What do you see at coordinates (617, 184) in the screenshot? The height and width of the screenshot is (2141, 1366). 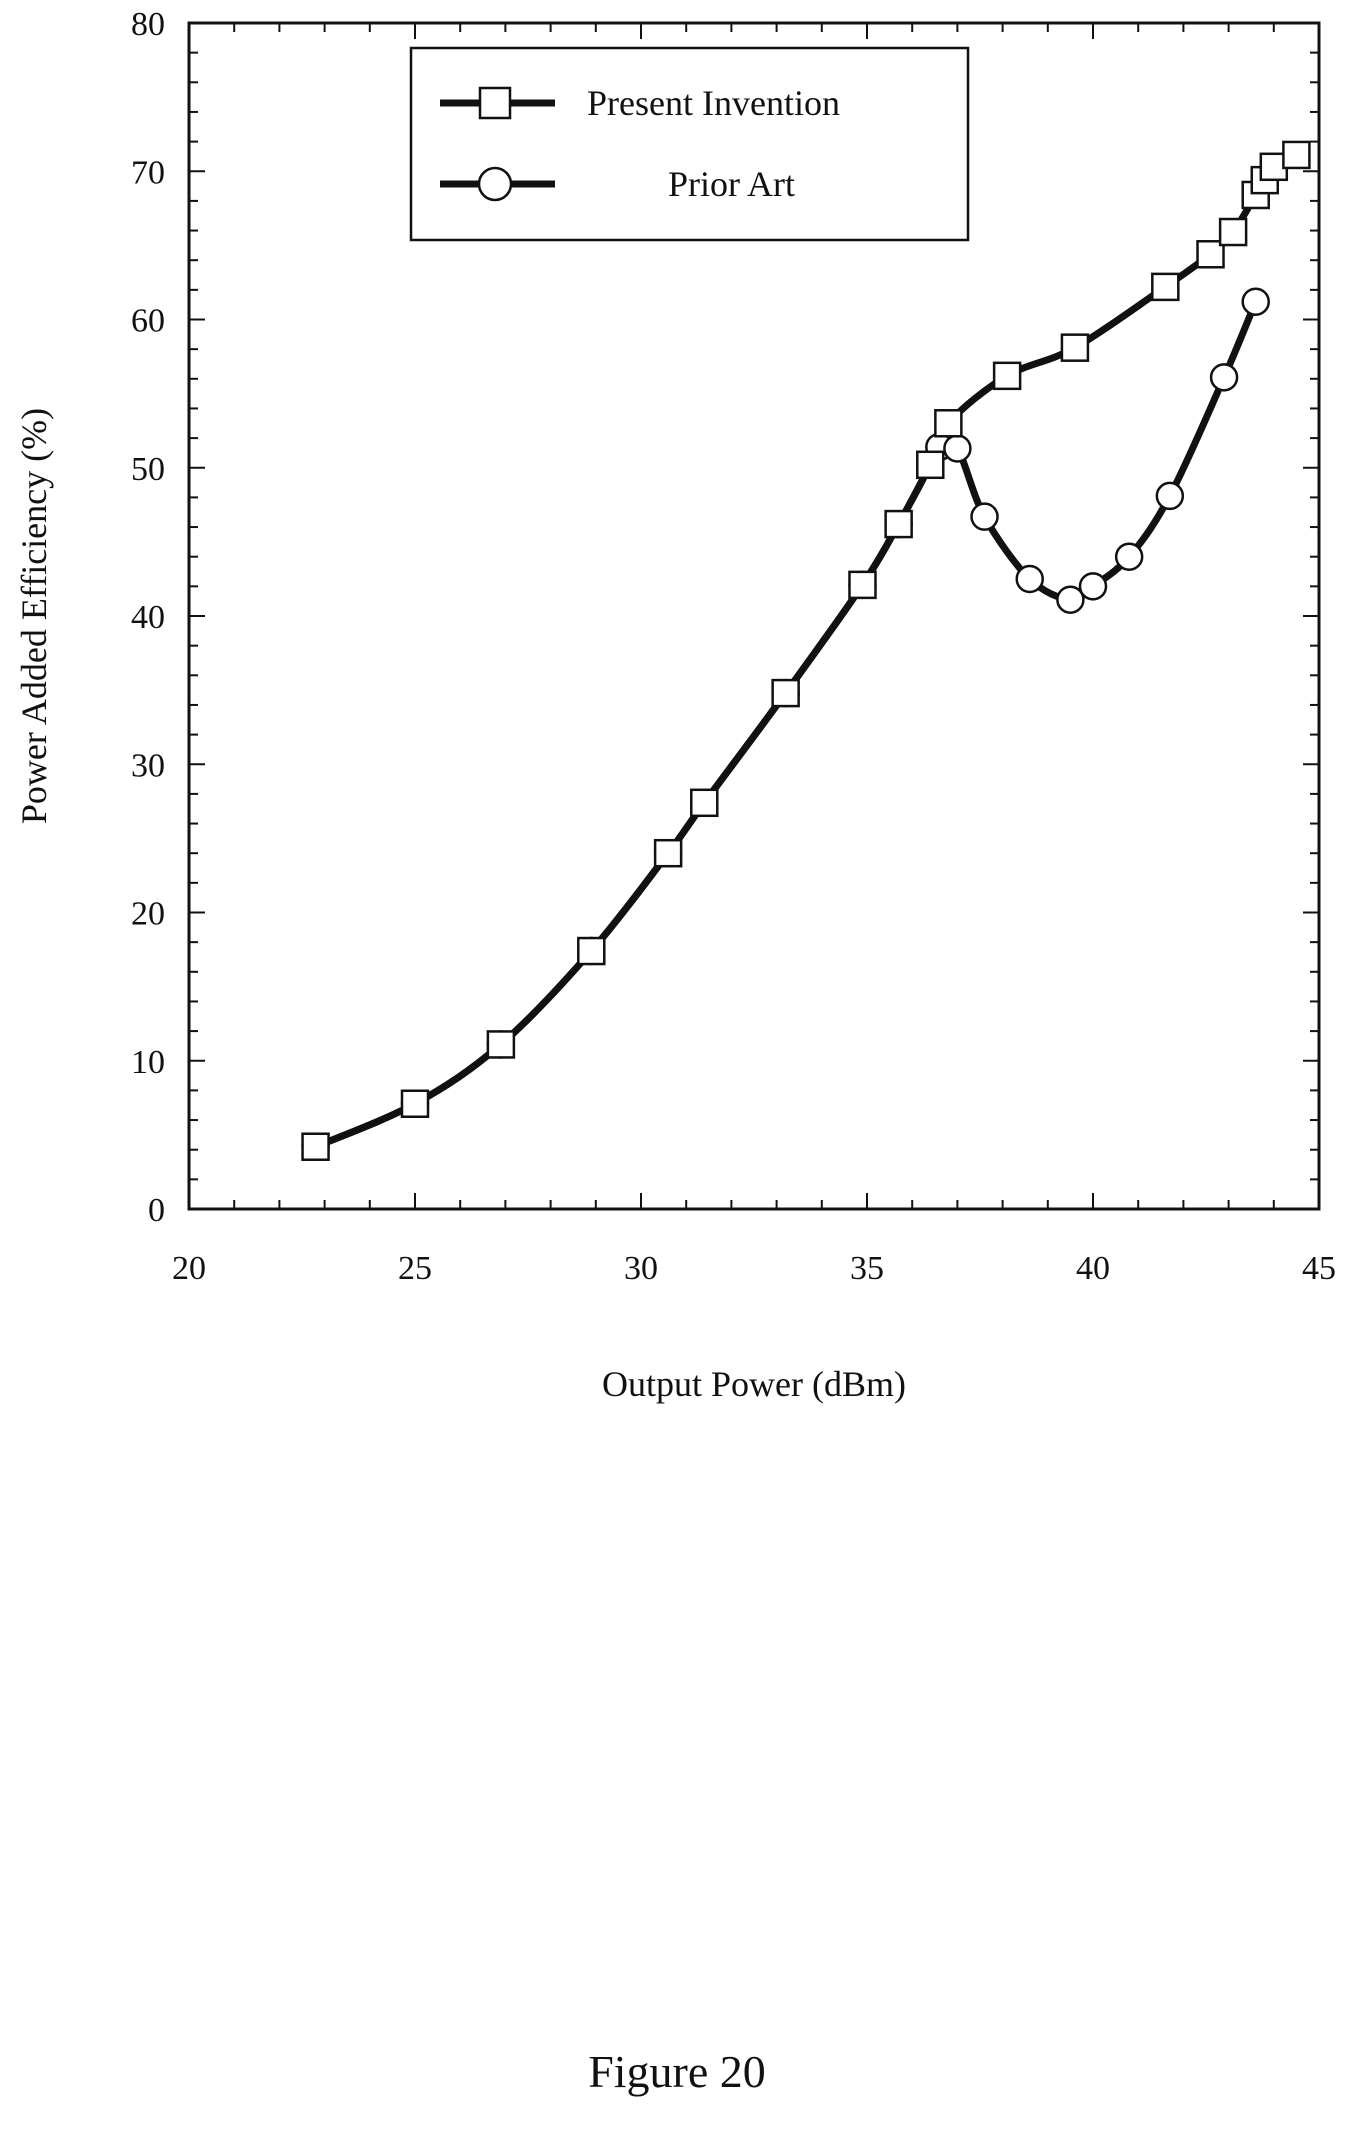 I see `legend-entry-prior-art: Prior Art` at bounding box center [617, 184].